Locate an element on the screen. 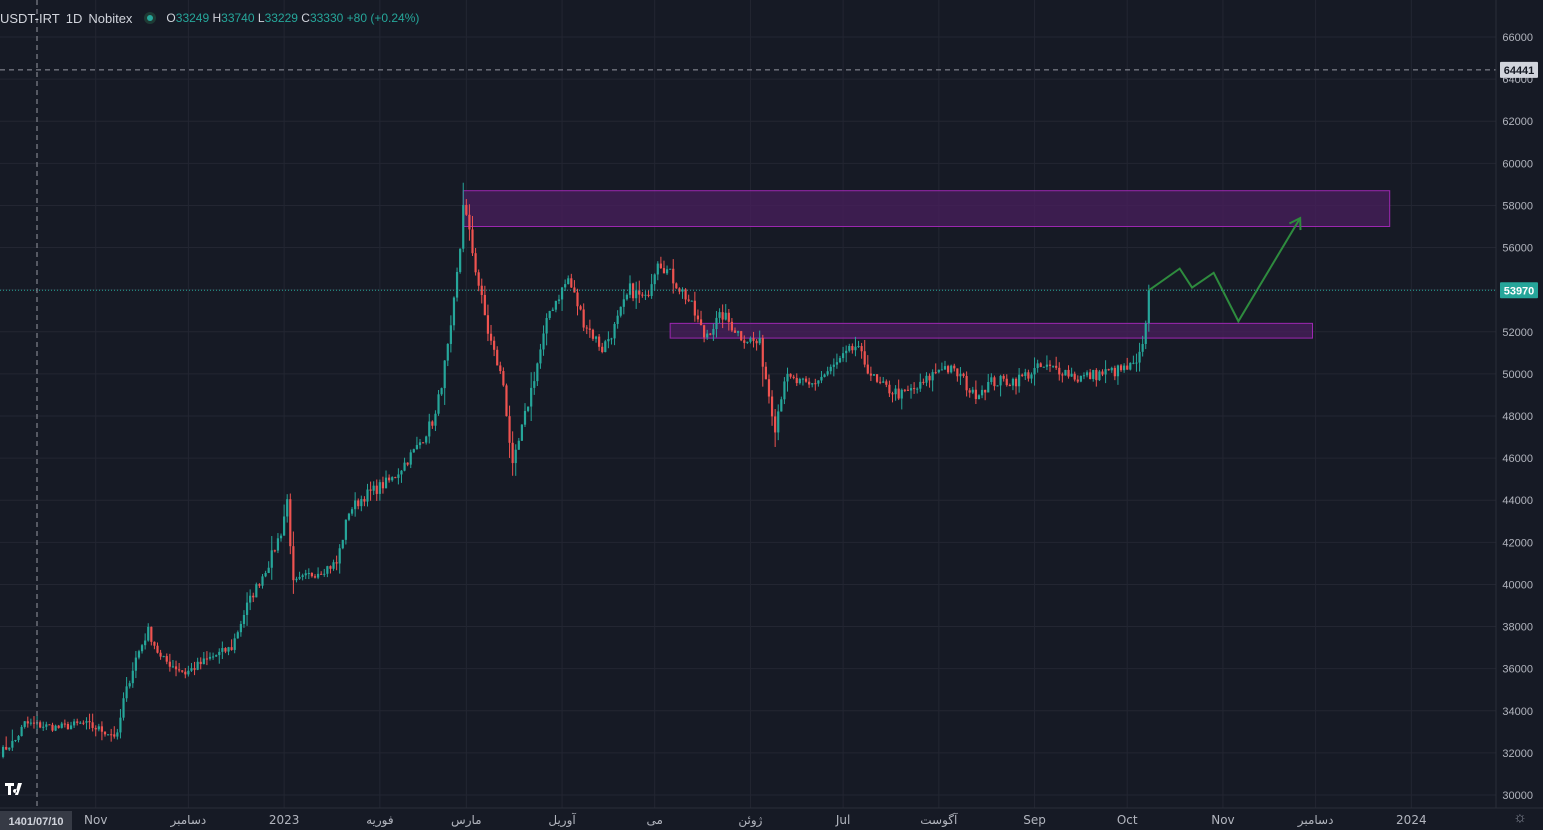  gear-icon: ☼ is located at coordinates (1520, 817).